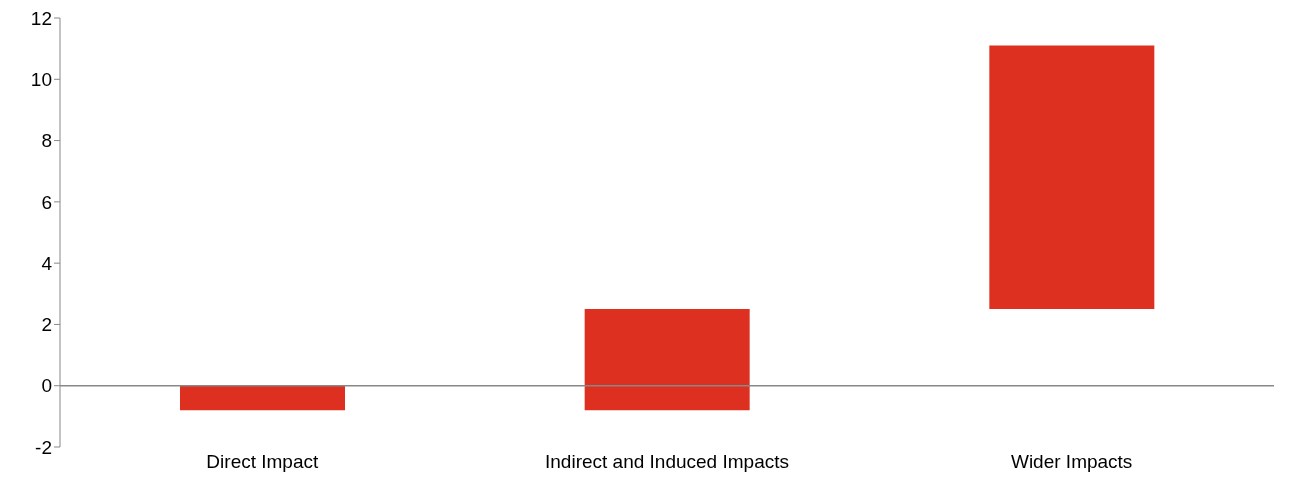 This screenshot has width=1292, height=495. What do you see at coordinates (41, 18) in the screenshot?
I see `y-tick-label: 12` at bounding box center [41, 18].